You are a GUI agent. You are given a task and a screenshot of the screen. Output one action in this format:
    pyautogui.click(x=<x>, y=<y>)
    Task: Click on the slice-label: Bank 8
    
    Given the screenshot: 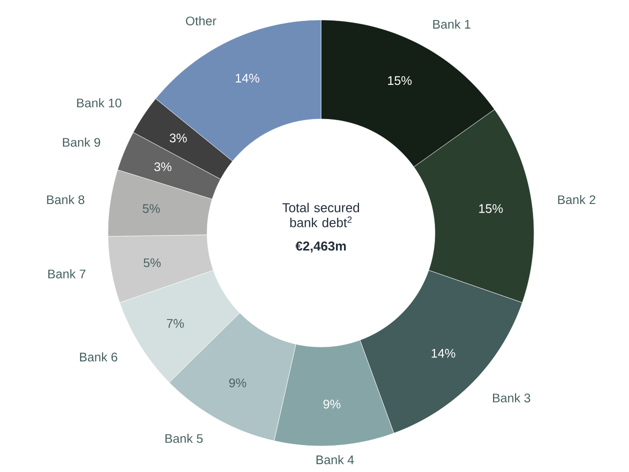 What is the action you would take?
    pyautogui.click(x=65, y=199)
    